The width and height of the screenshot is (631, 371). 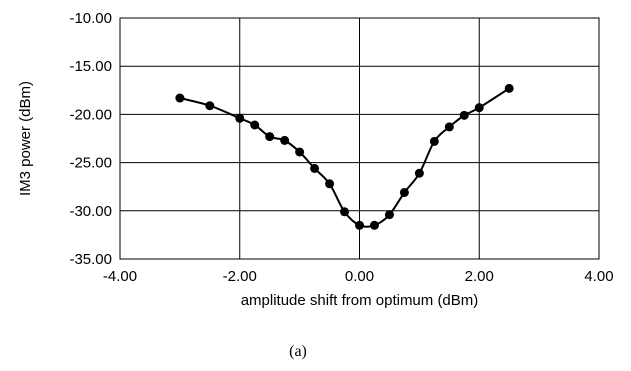 I want to click on x-tick-label: -4.00, so click(x=120, y=276).